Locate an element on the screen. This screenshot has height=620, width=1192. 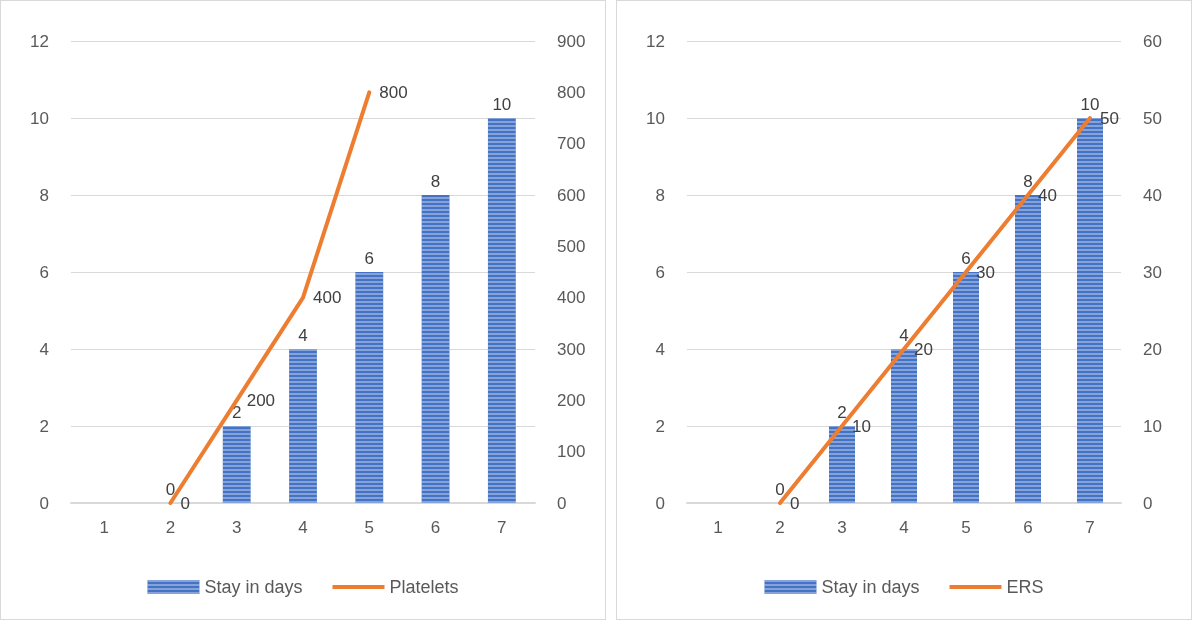
y2-tick-label: 20 is located at coordinates (1152, 349).